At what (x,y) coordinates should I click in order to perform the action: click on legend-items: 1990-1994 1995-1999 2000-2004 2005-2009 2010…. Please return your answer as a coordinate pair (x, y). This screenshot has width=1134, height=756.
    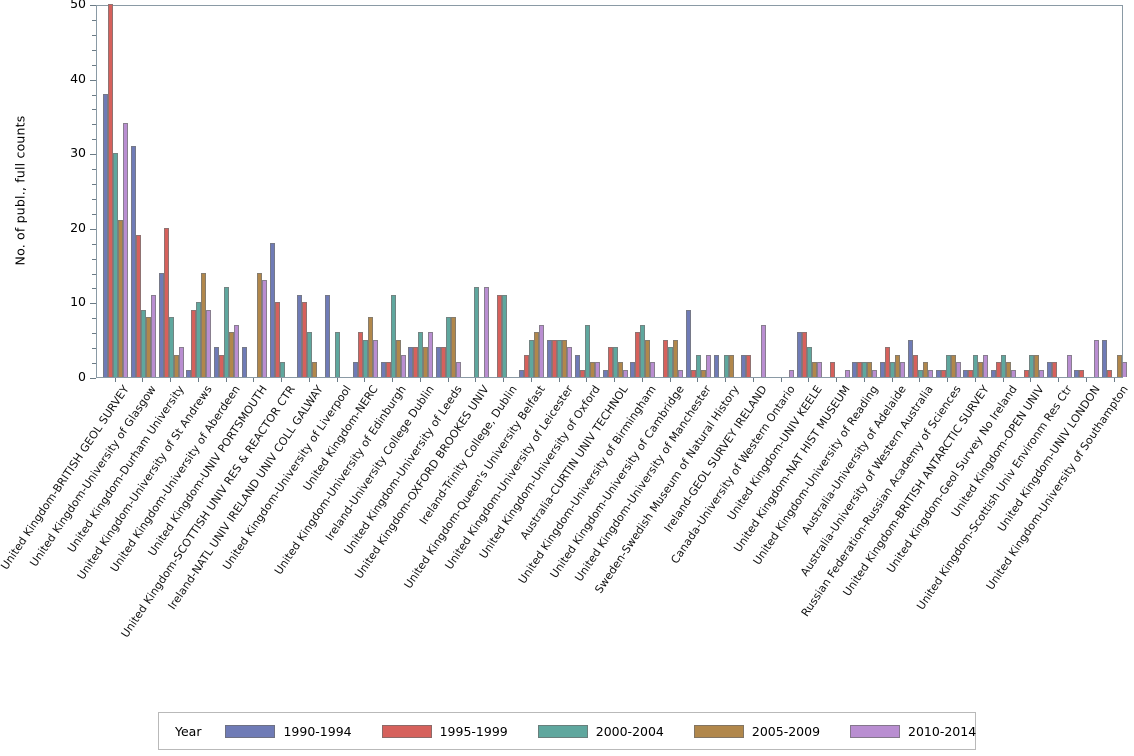
    Looking at the image, I should click on (615, 731).